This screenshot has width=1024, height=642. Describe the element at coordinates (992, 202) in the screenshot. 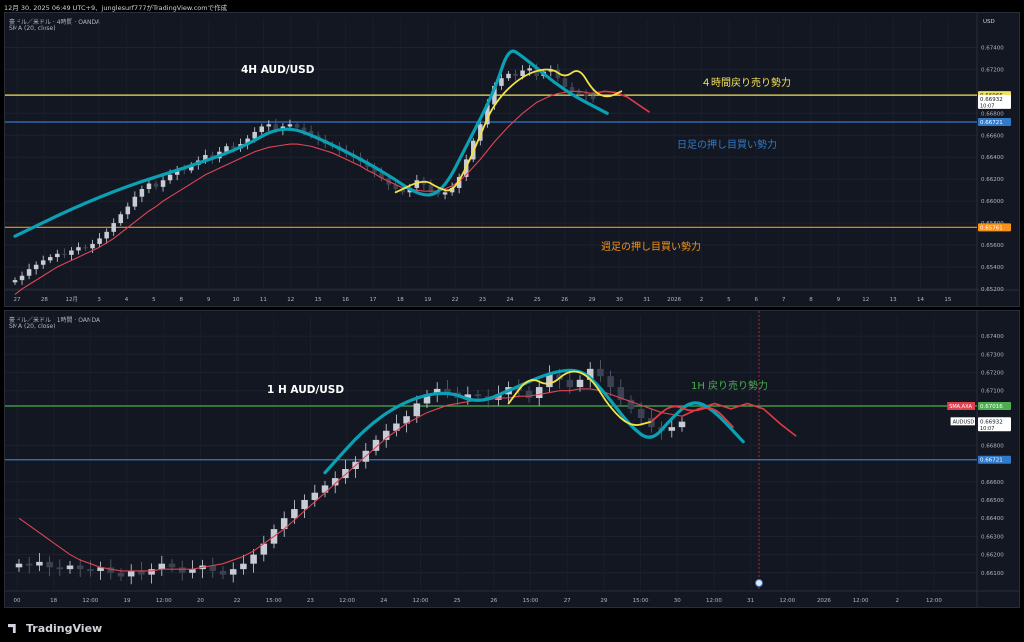

I see `y-tick-label: 0.66000` at that location.